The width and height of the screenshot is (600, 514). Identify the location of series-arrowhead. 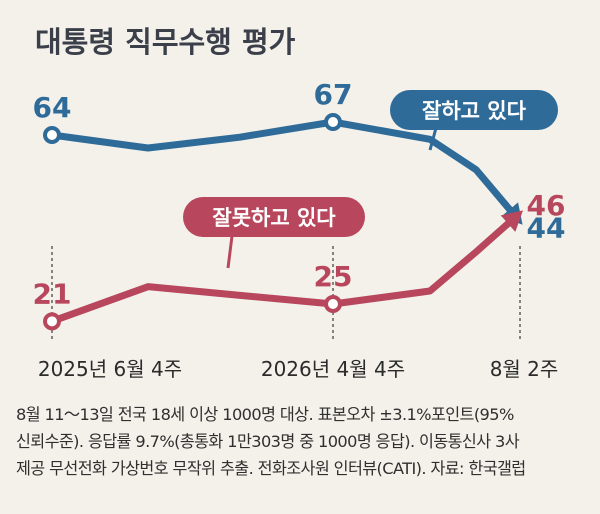
(511, 221).